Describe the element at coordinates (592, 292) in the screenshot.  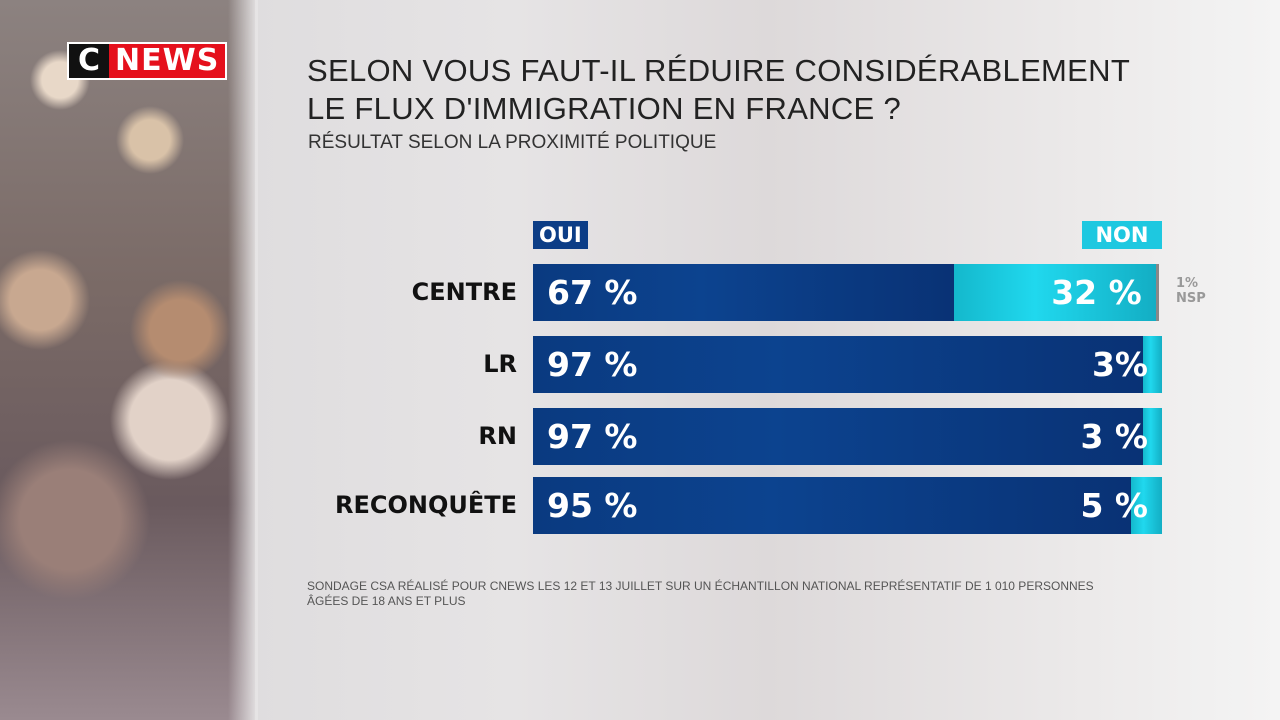
I see `value-label-oui: 67 %` at that location.